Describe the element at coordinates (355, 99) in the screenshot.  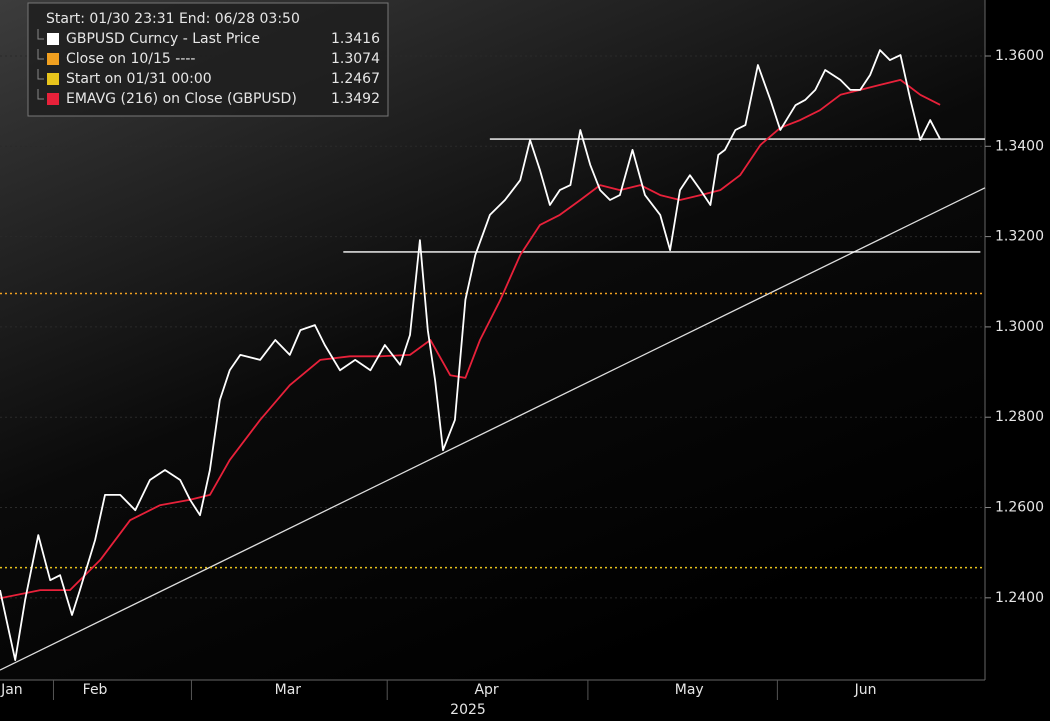
I see `legend-value: 1.3492` at that location.